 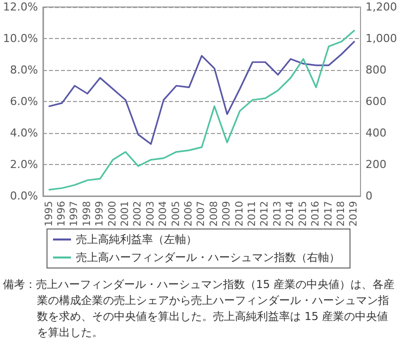 What do you see at coordinates (369, 196) in the screenshot?
I see `y2-tick-label: 0` at bounding box center [369, 196].